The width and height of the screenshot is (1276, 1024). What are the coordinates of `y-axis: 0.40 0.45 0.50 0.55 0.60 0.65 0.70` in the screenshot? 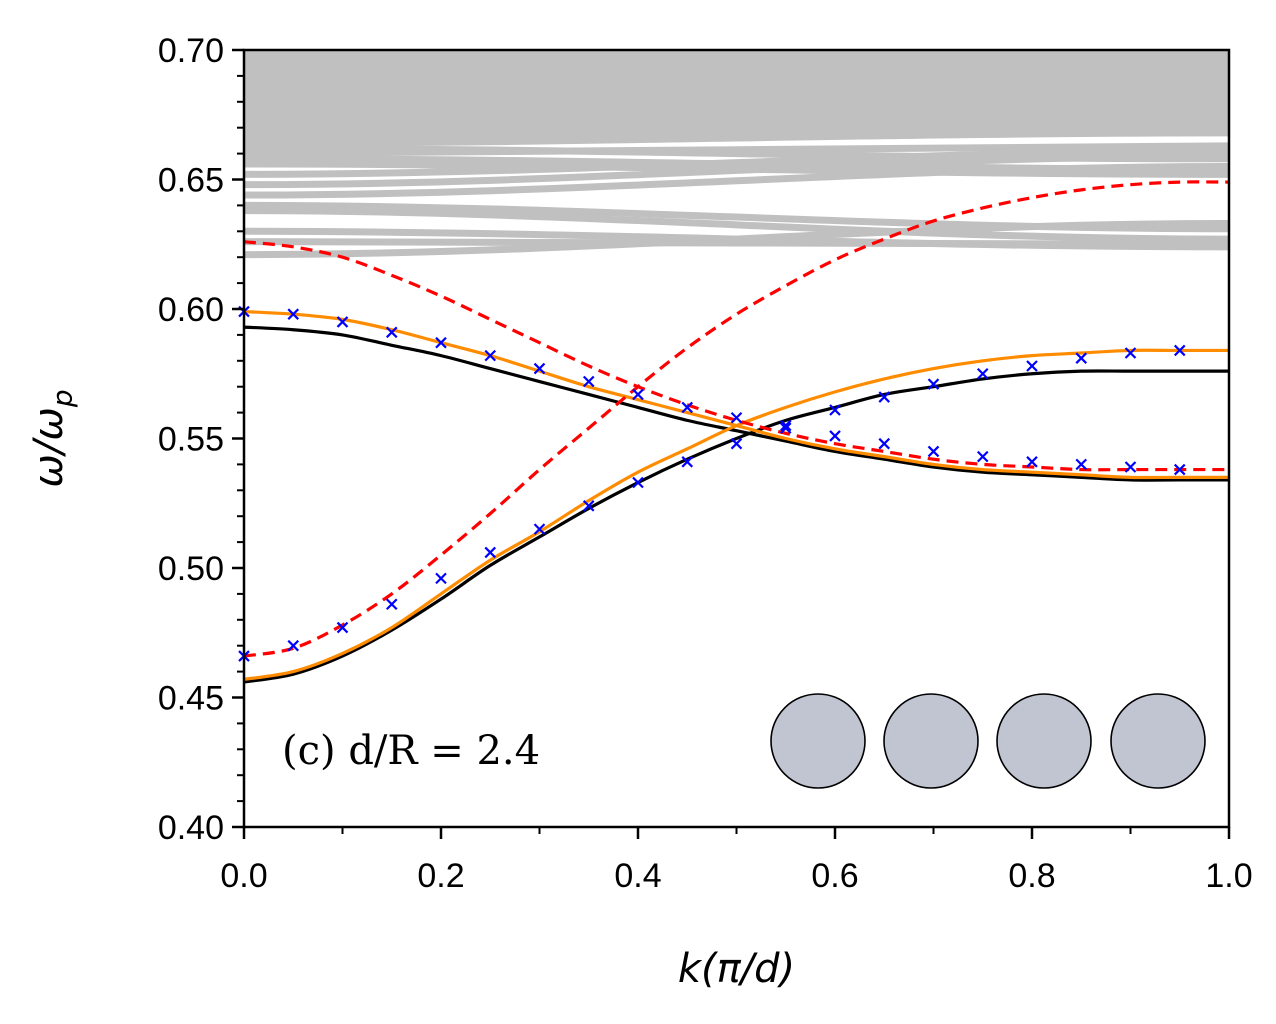 It's located at (201, 439).